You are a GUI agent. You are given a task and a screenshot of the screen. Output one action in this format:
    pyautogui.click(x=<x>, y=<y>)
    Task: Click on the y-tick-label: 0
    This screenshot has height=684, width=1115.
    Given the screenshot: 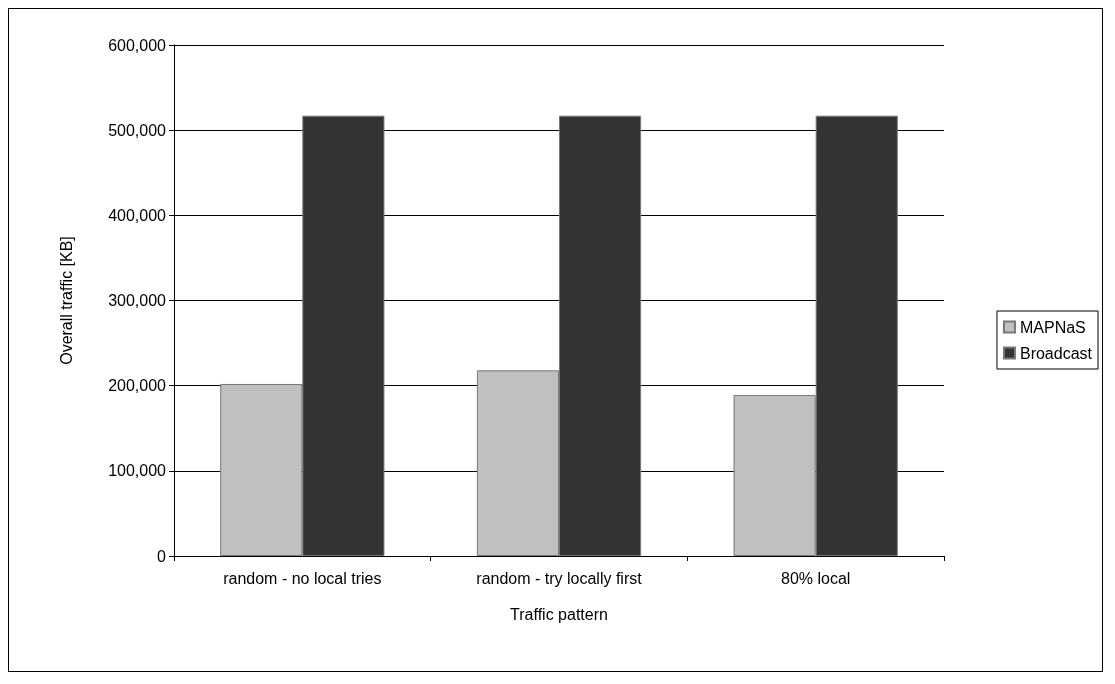 What is the action you would take?
    pyautogui.click(x=162, y=556)
    